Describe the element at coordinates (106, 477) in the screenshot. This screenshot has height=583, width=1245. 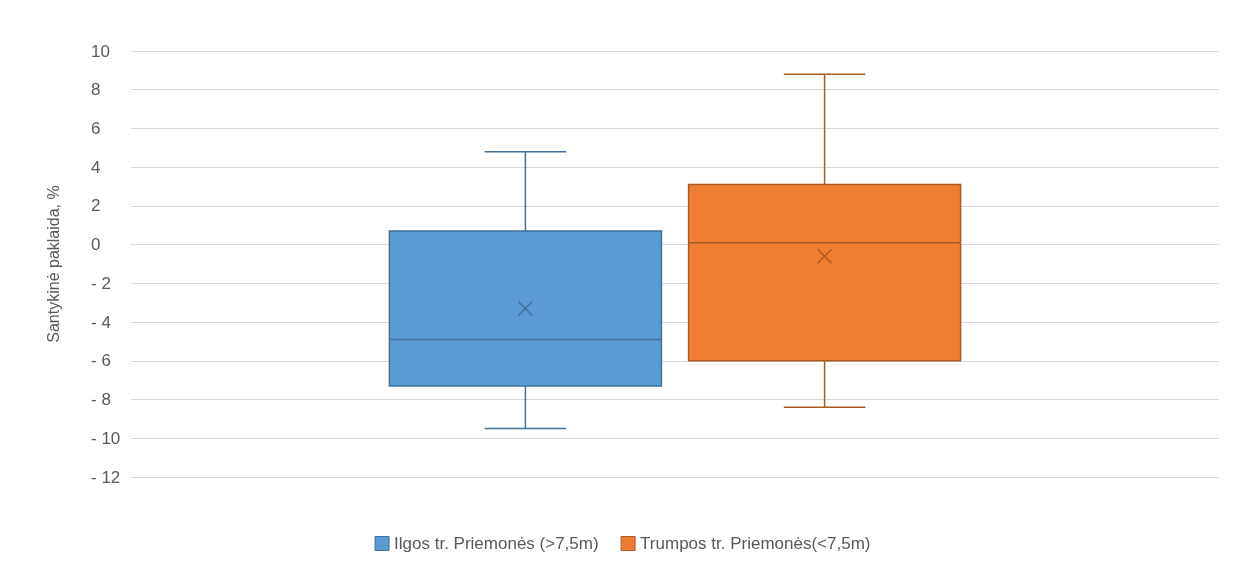
I see `y-tick-label: - 12` at that location.